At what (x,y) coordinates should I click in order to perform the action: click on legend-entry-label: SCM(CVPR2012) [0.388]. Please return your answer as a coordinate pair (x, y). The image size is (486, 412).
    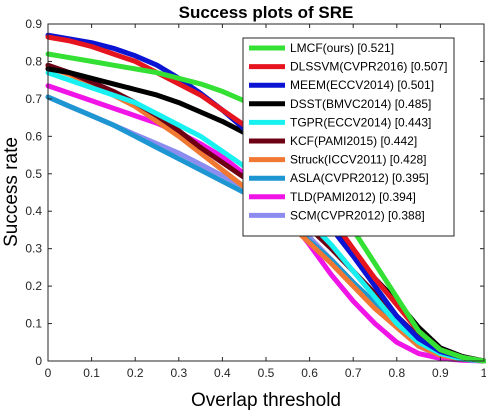
    Looking at the image, I should click on (357, 215).